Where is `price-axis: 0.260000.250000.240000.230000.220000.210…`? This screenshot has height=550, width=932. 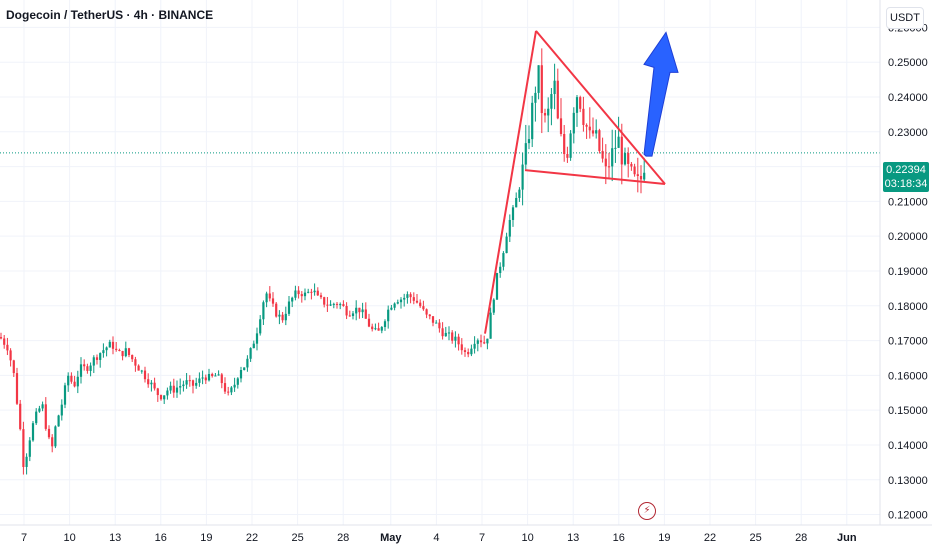
price-axis: 0.260000.250000.240000.230000.220000.210… is located at coordinates (908, 271).